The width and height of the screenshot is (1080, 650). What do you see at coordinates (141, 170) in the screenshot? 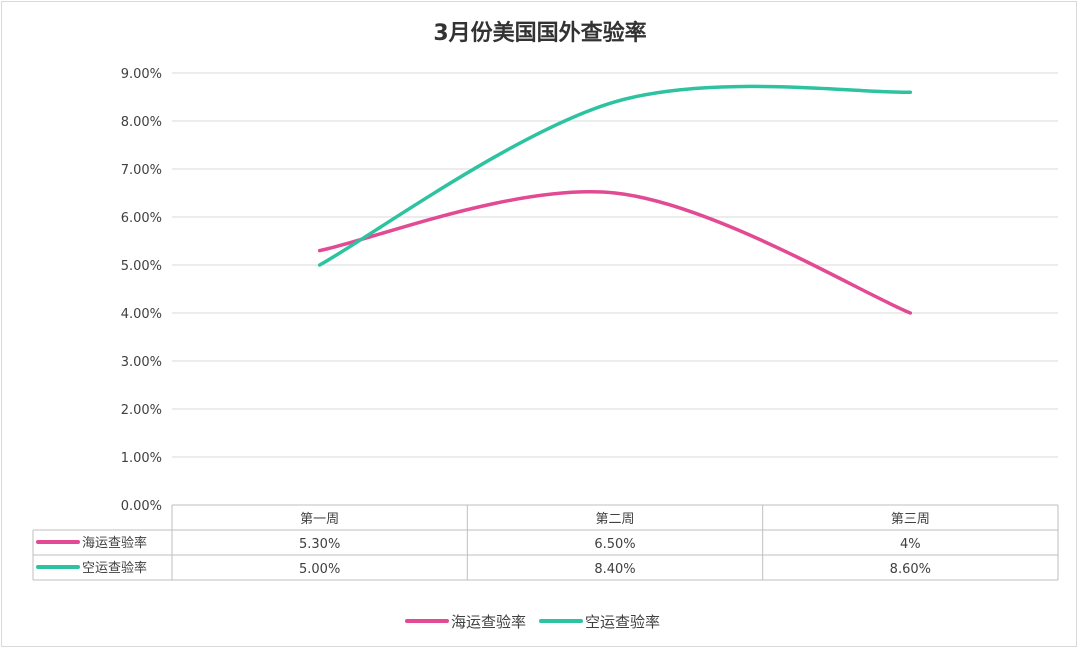
I see `y-tick-label: 7.00%` at bounding box center [141, 170].